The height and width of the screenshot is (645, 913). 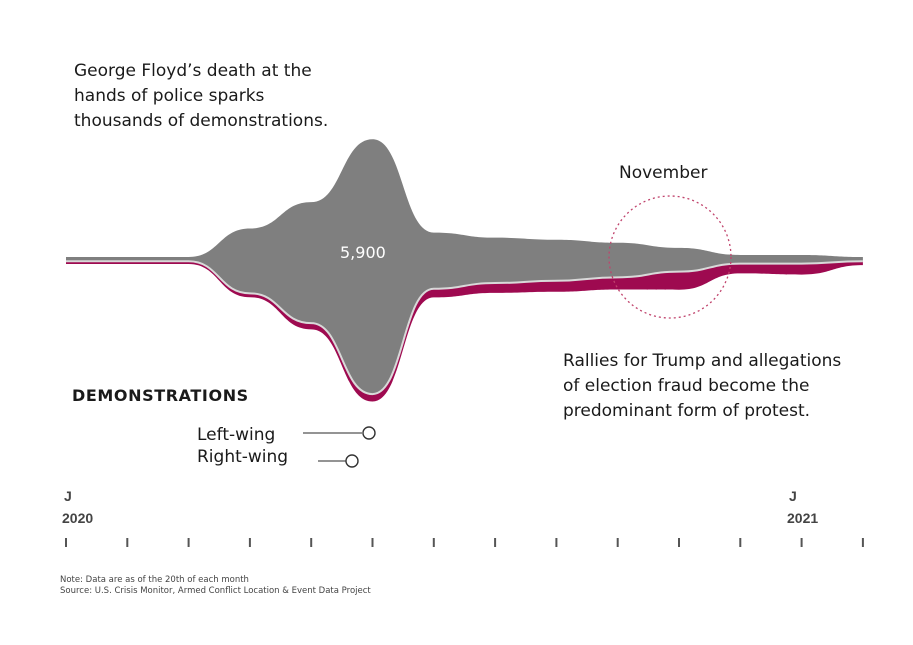 What do you see at coordinates (687, 411) in the screenshot?
I see `rallies-annotation-line-3: predominant form of protest.` at bounding box center [687, 411].